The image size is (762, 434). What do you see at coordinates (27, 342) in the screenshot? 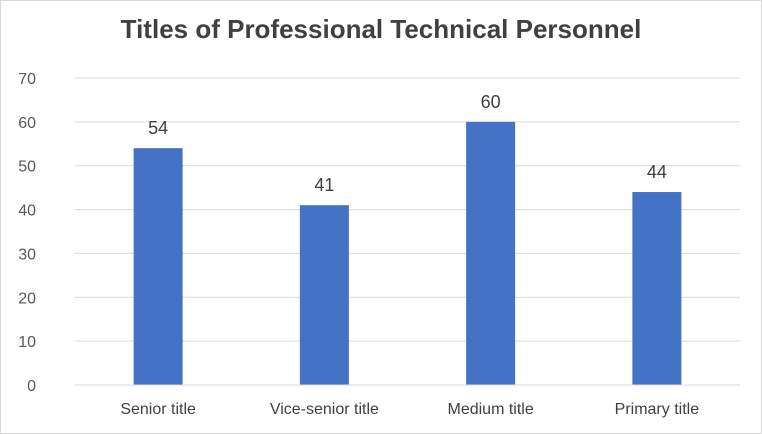
I see `y-tick-label: 10` at bounding box center [27, 342].